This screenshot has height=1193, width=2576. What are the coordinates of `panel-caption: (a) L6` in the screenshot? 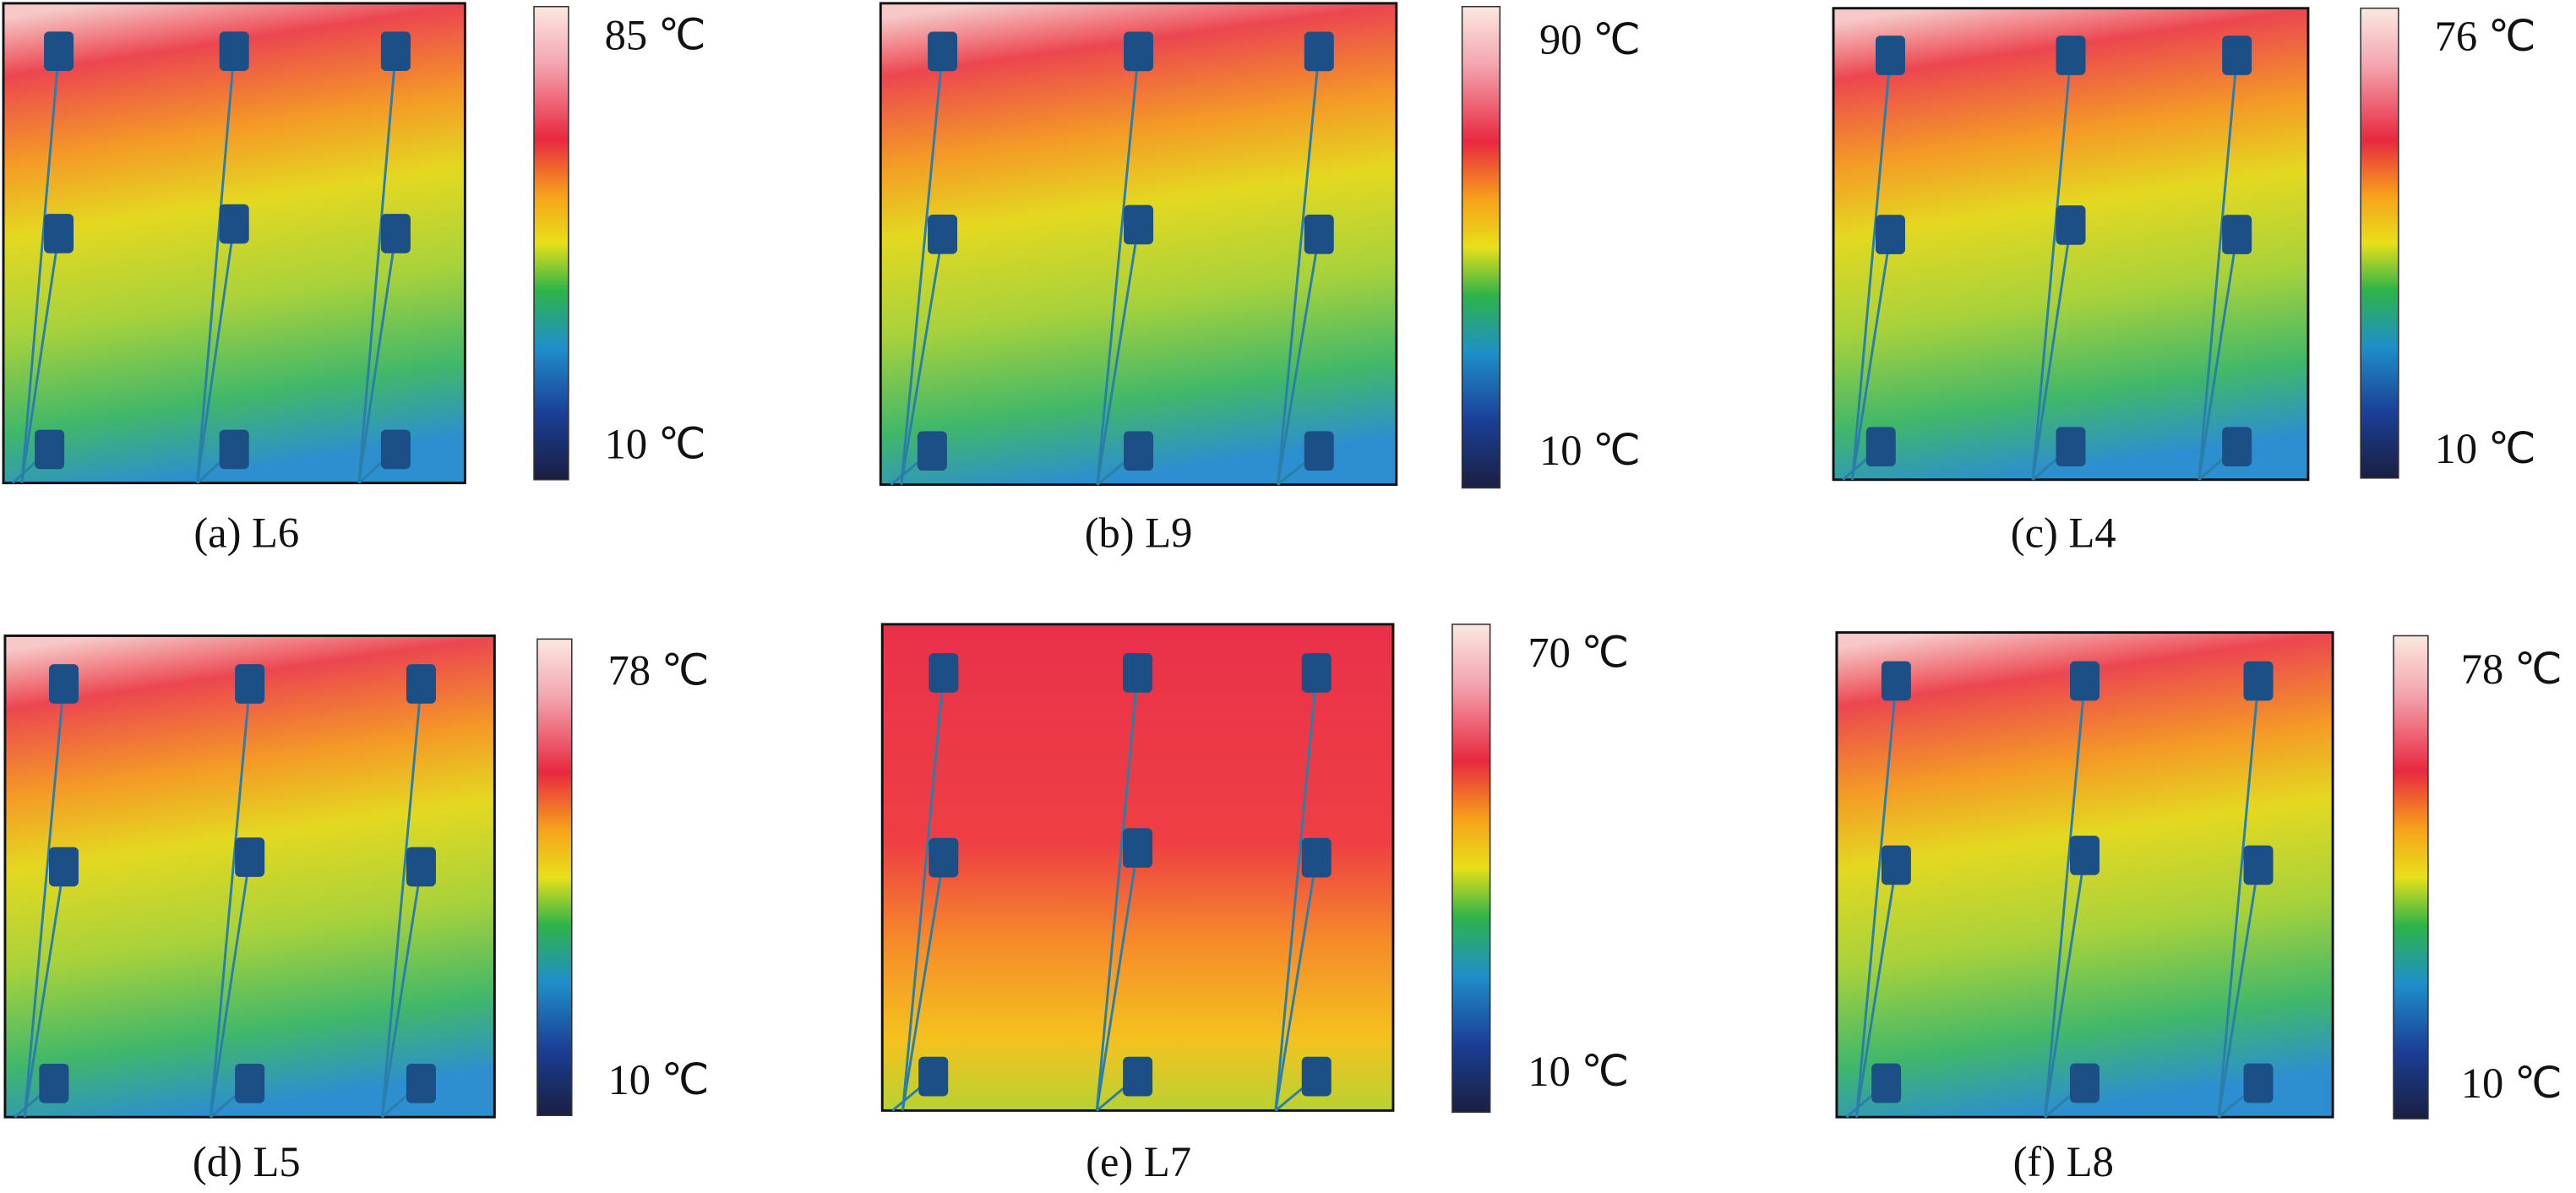 It's located at (246, 532).